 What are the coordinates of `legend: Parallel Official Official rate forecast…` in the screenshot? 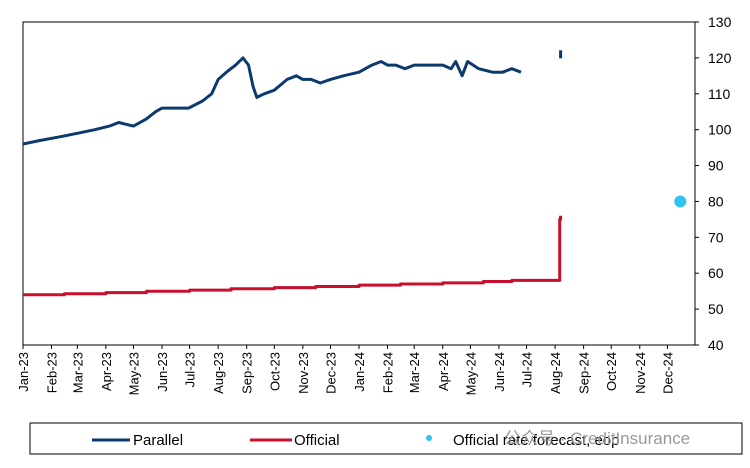 It's located at (355, 440).